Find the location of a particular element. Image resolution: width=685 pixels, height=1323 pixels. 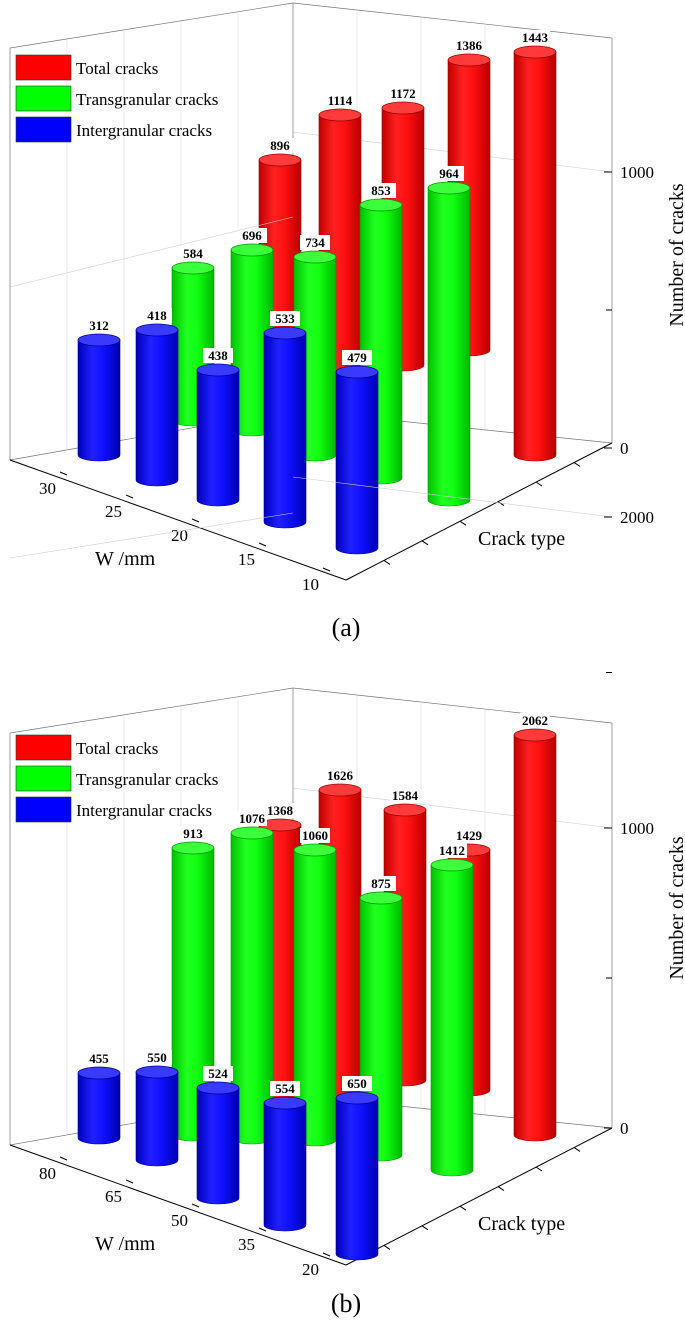

bar-intergranular-cracks-80: 455 is located at coordinates (99, 1098).